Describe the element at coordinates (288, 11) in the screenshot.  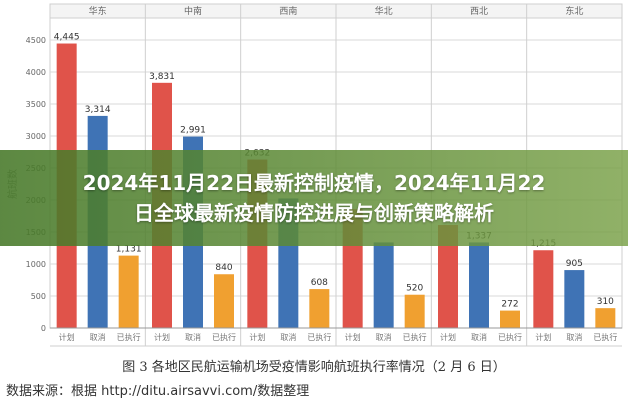
I see `group-label: 西南` at that location.